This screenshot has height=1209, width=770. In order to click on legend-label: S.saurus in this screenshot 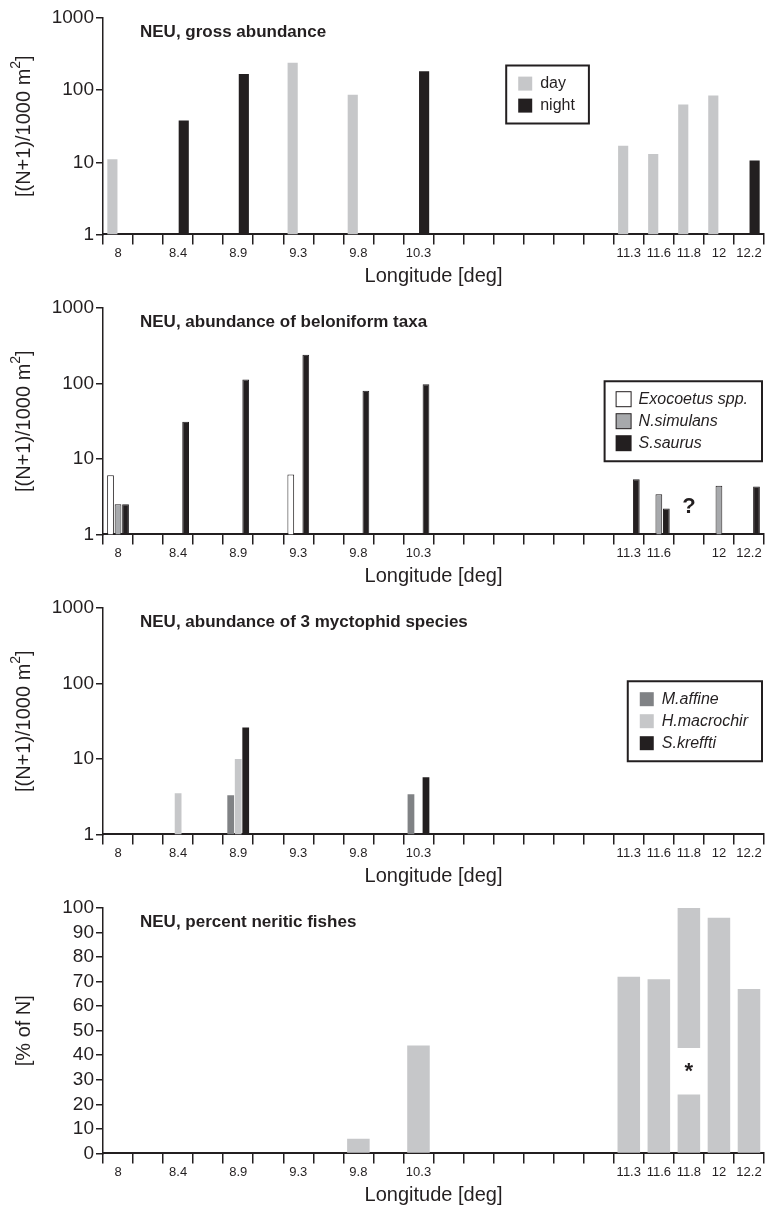, I will do `click(670, 442)`.